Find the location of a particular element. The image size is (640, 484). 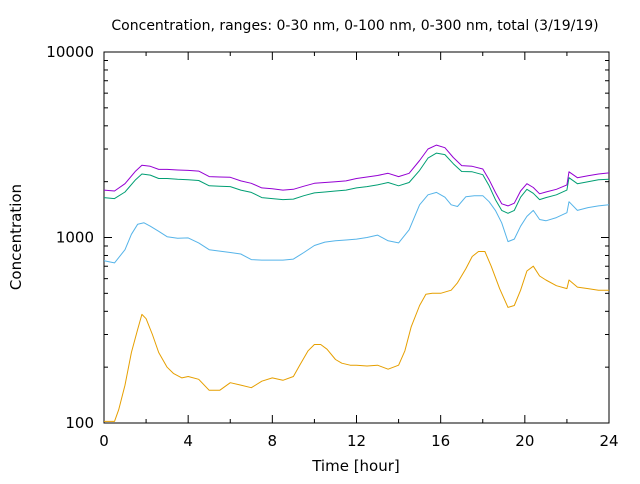

x-tick-label: 4 is located at coordinates (188, 441).